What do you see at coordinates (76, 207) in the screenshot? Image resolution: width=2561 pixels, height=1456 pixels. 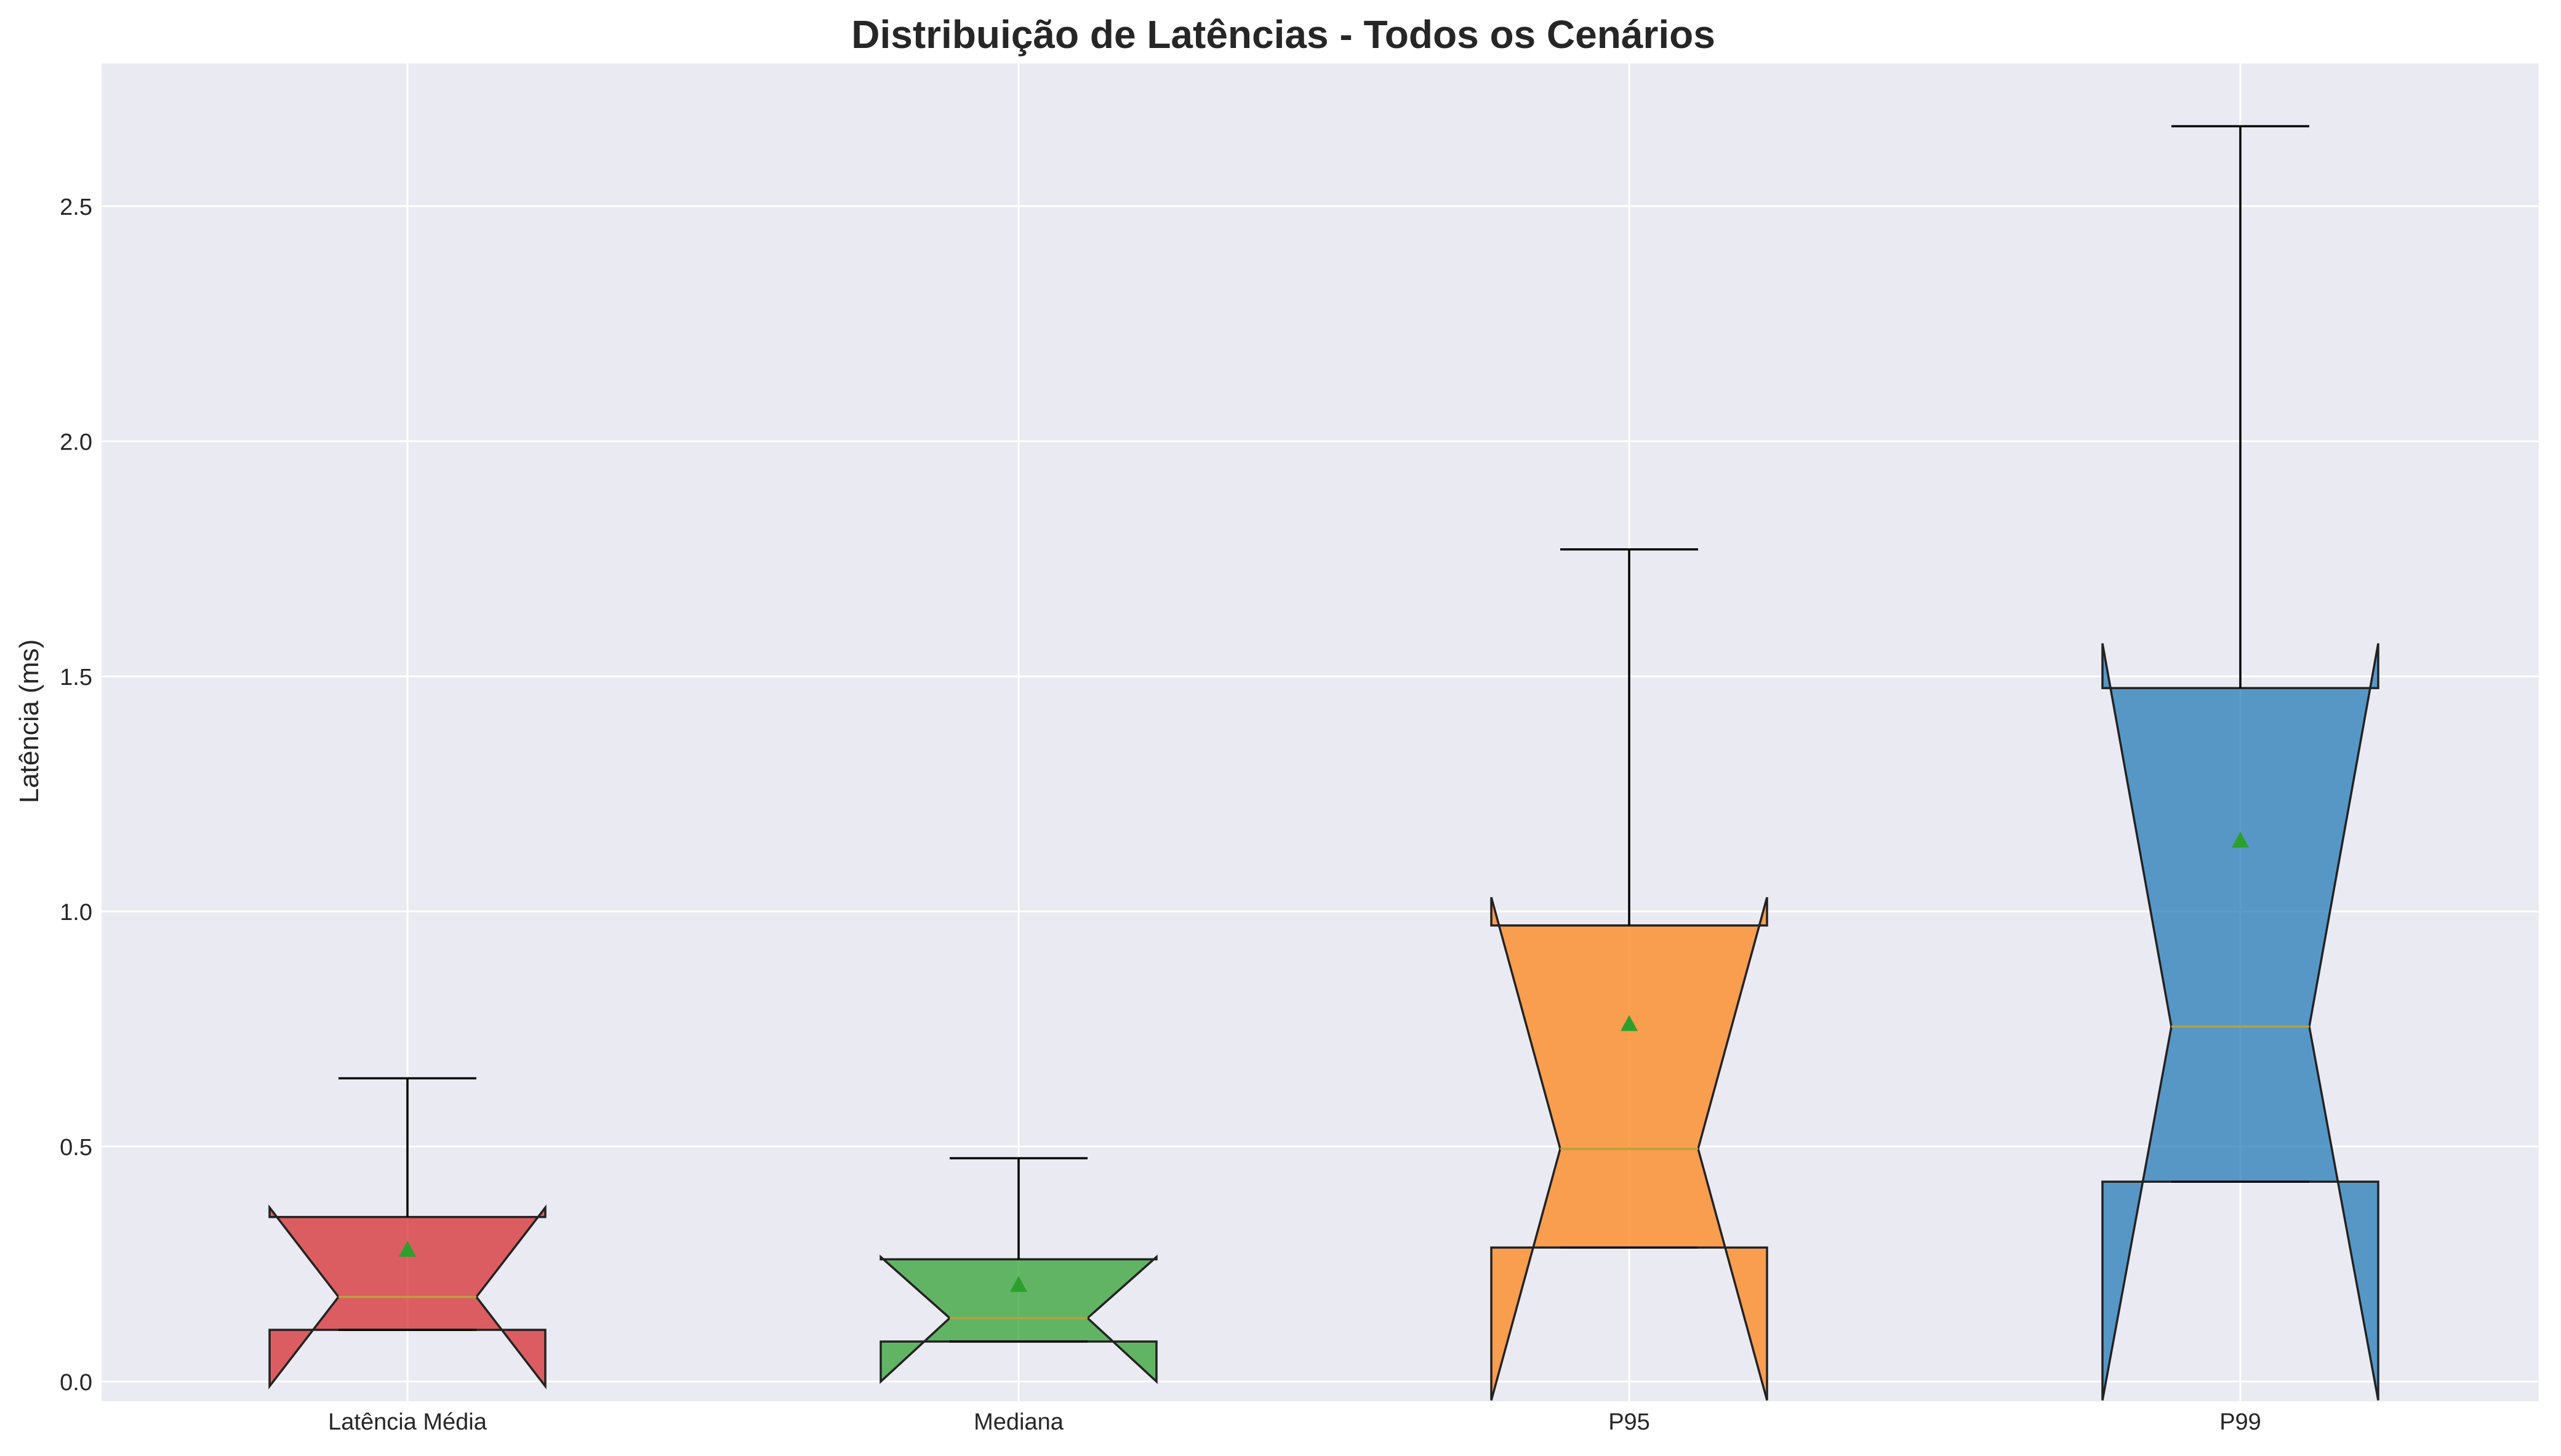 I see `y-tick-label: 2.5` at bounding box center [76, 207].